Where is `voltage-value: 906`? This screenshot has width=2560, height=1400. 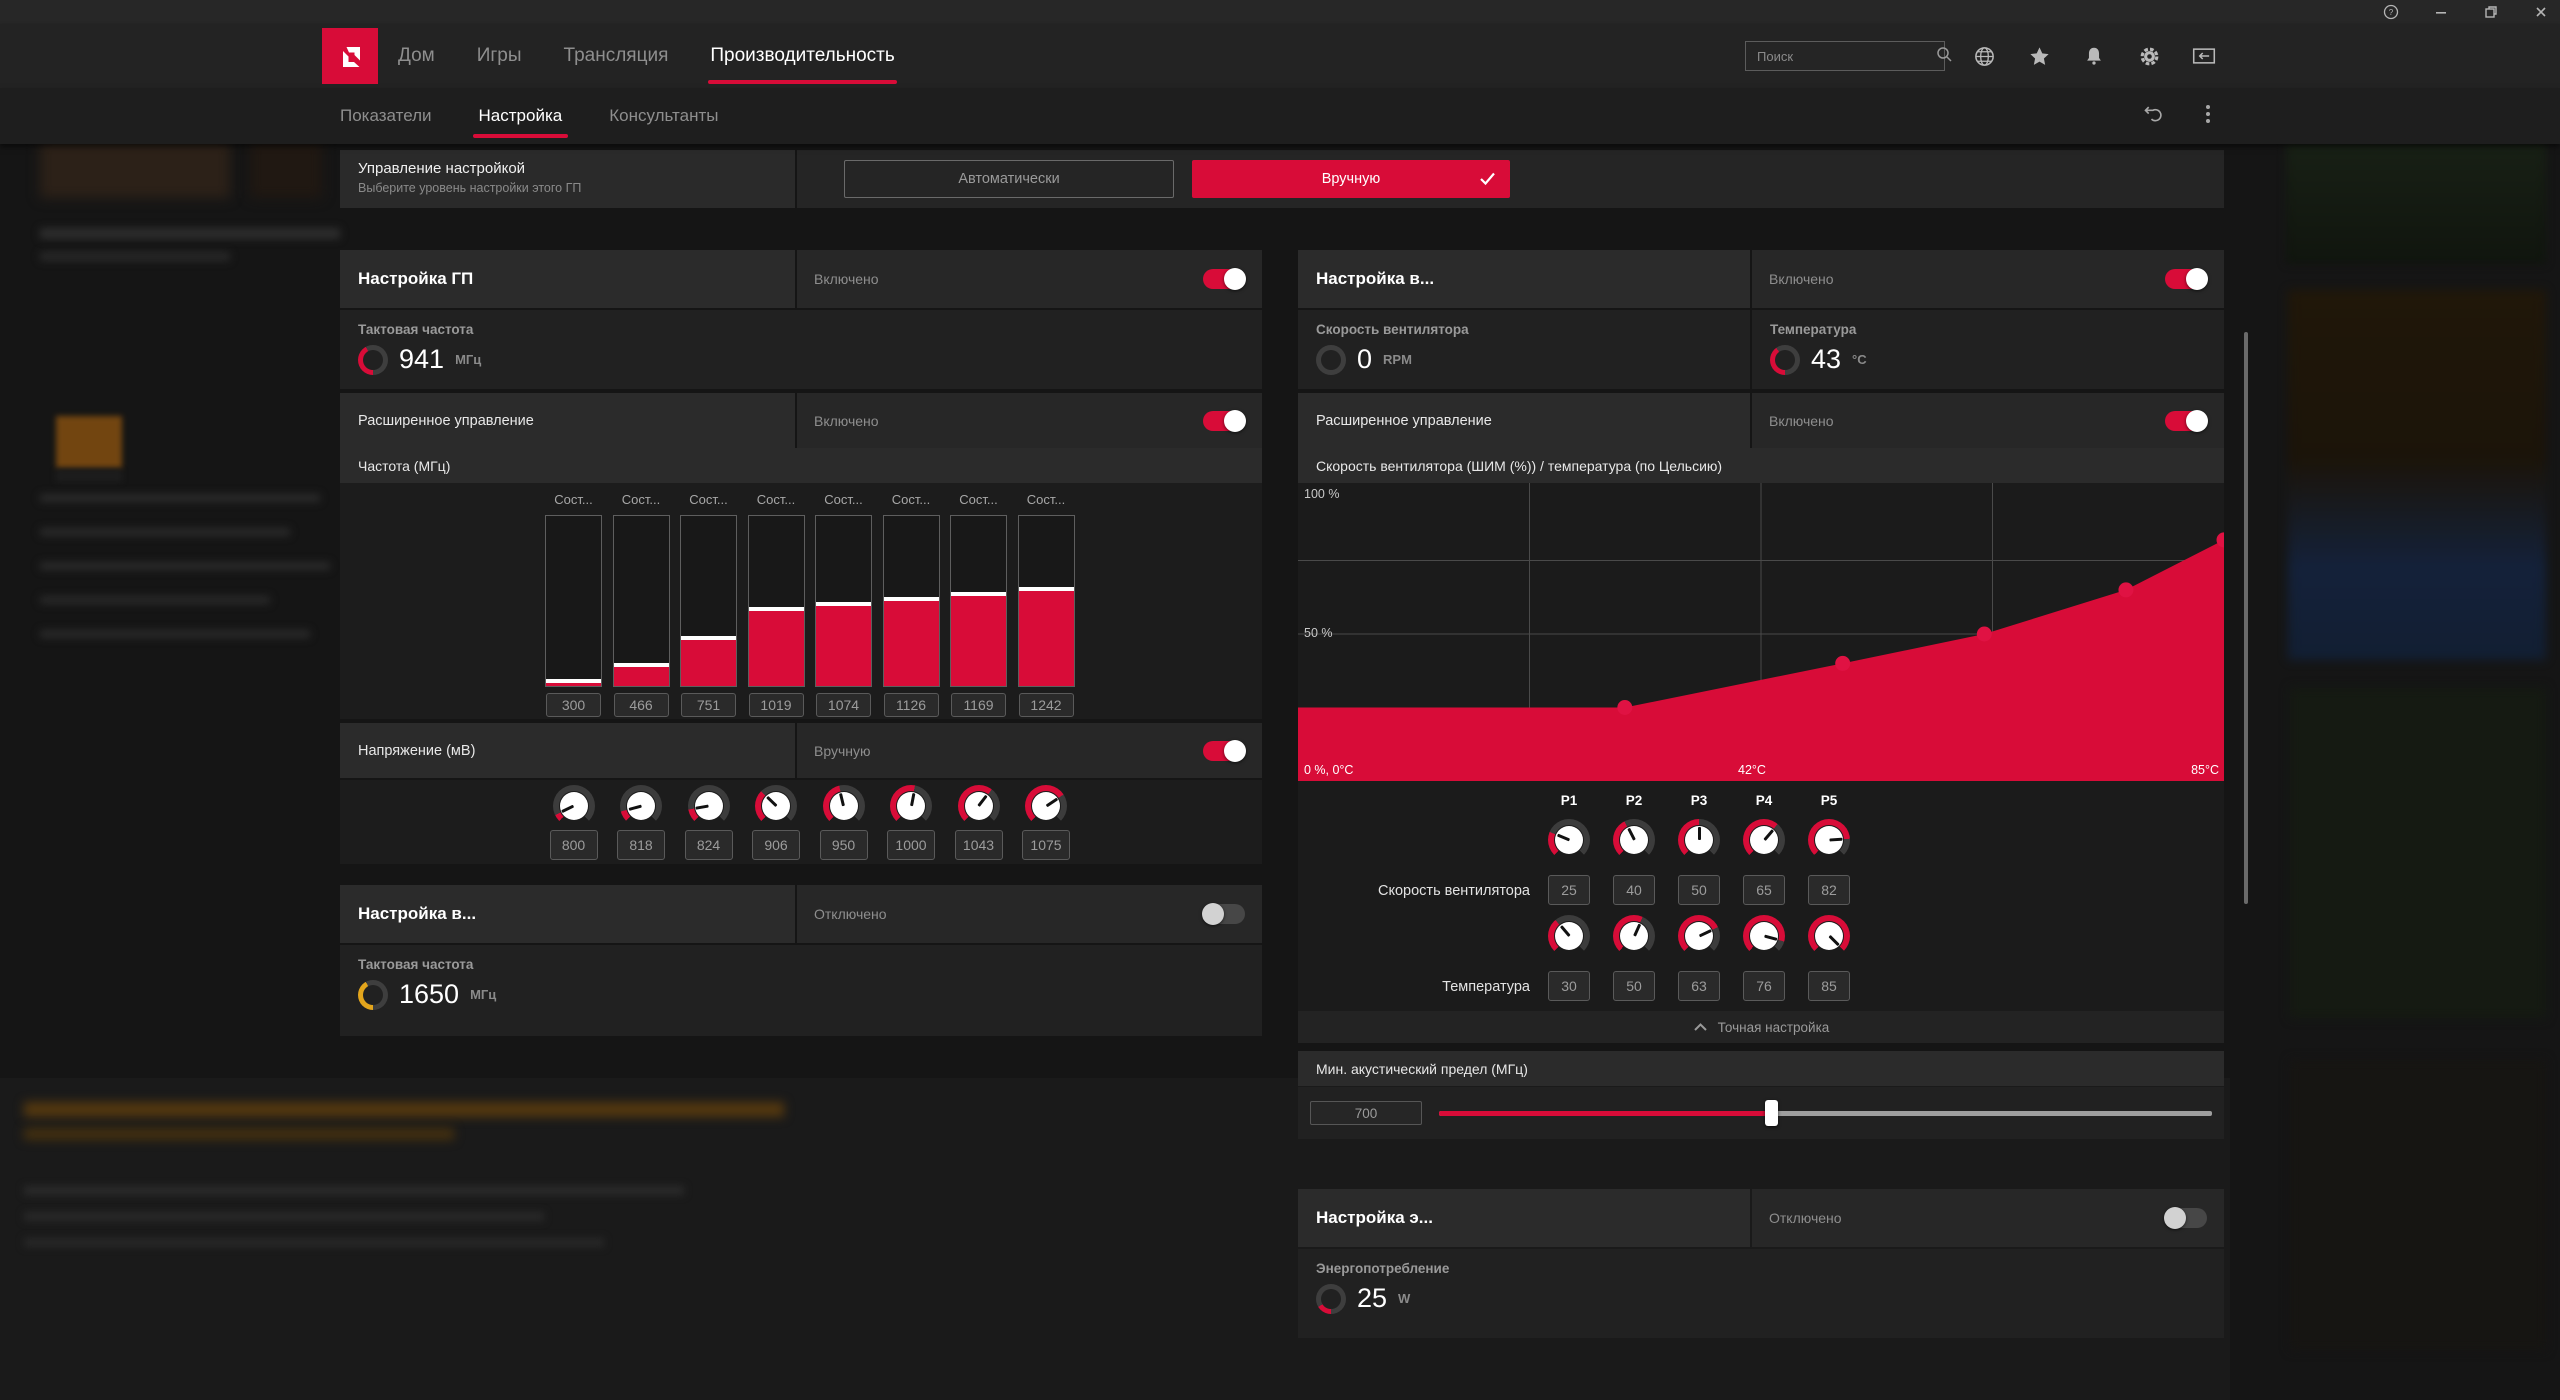 voltage-value: 906 is located at coordinates (776, 845).